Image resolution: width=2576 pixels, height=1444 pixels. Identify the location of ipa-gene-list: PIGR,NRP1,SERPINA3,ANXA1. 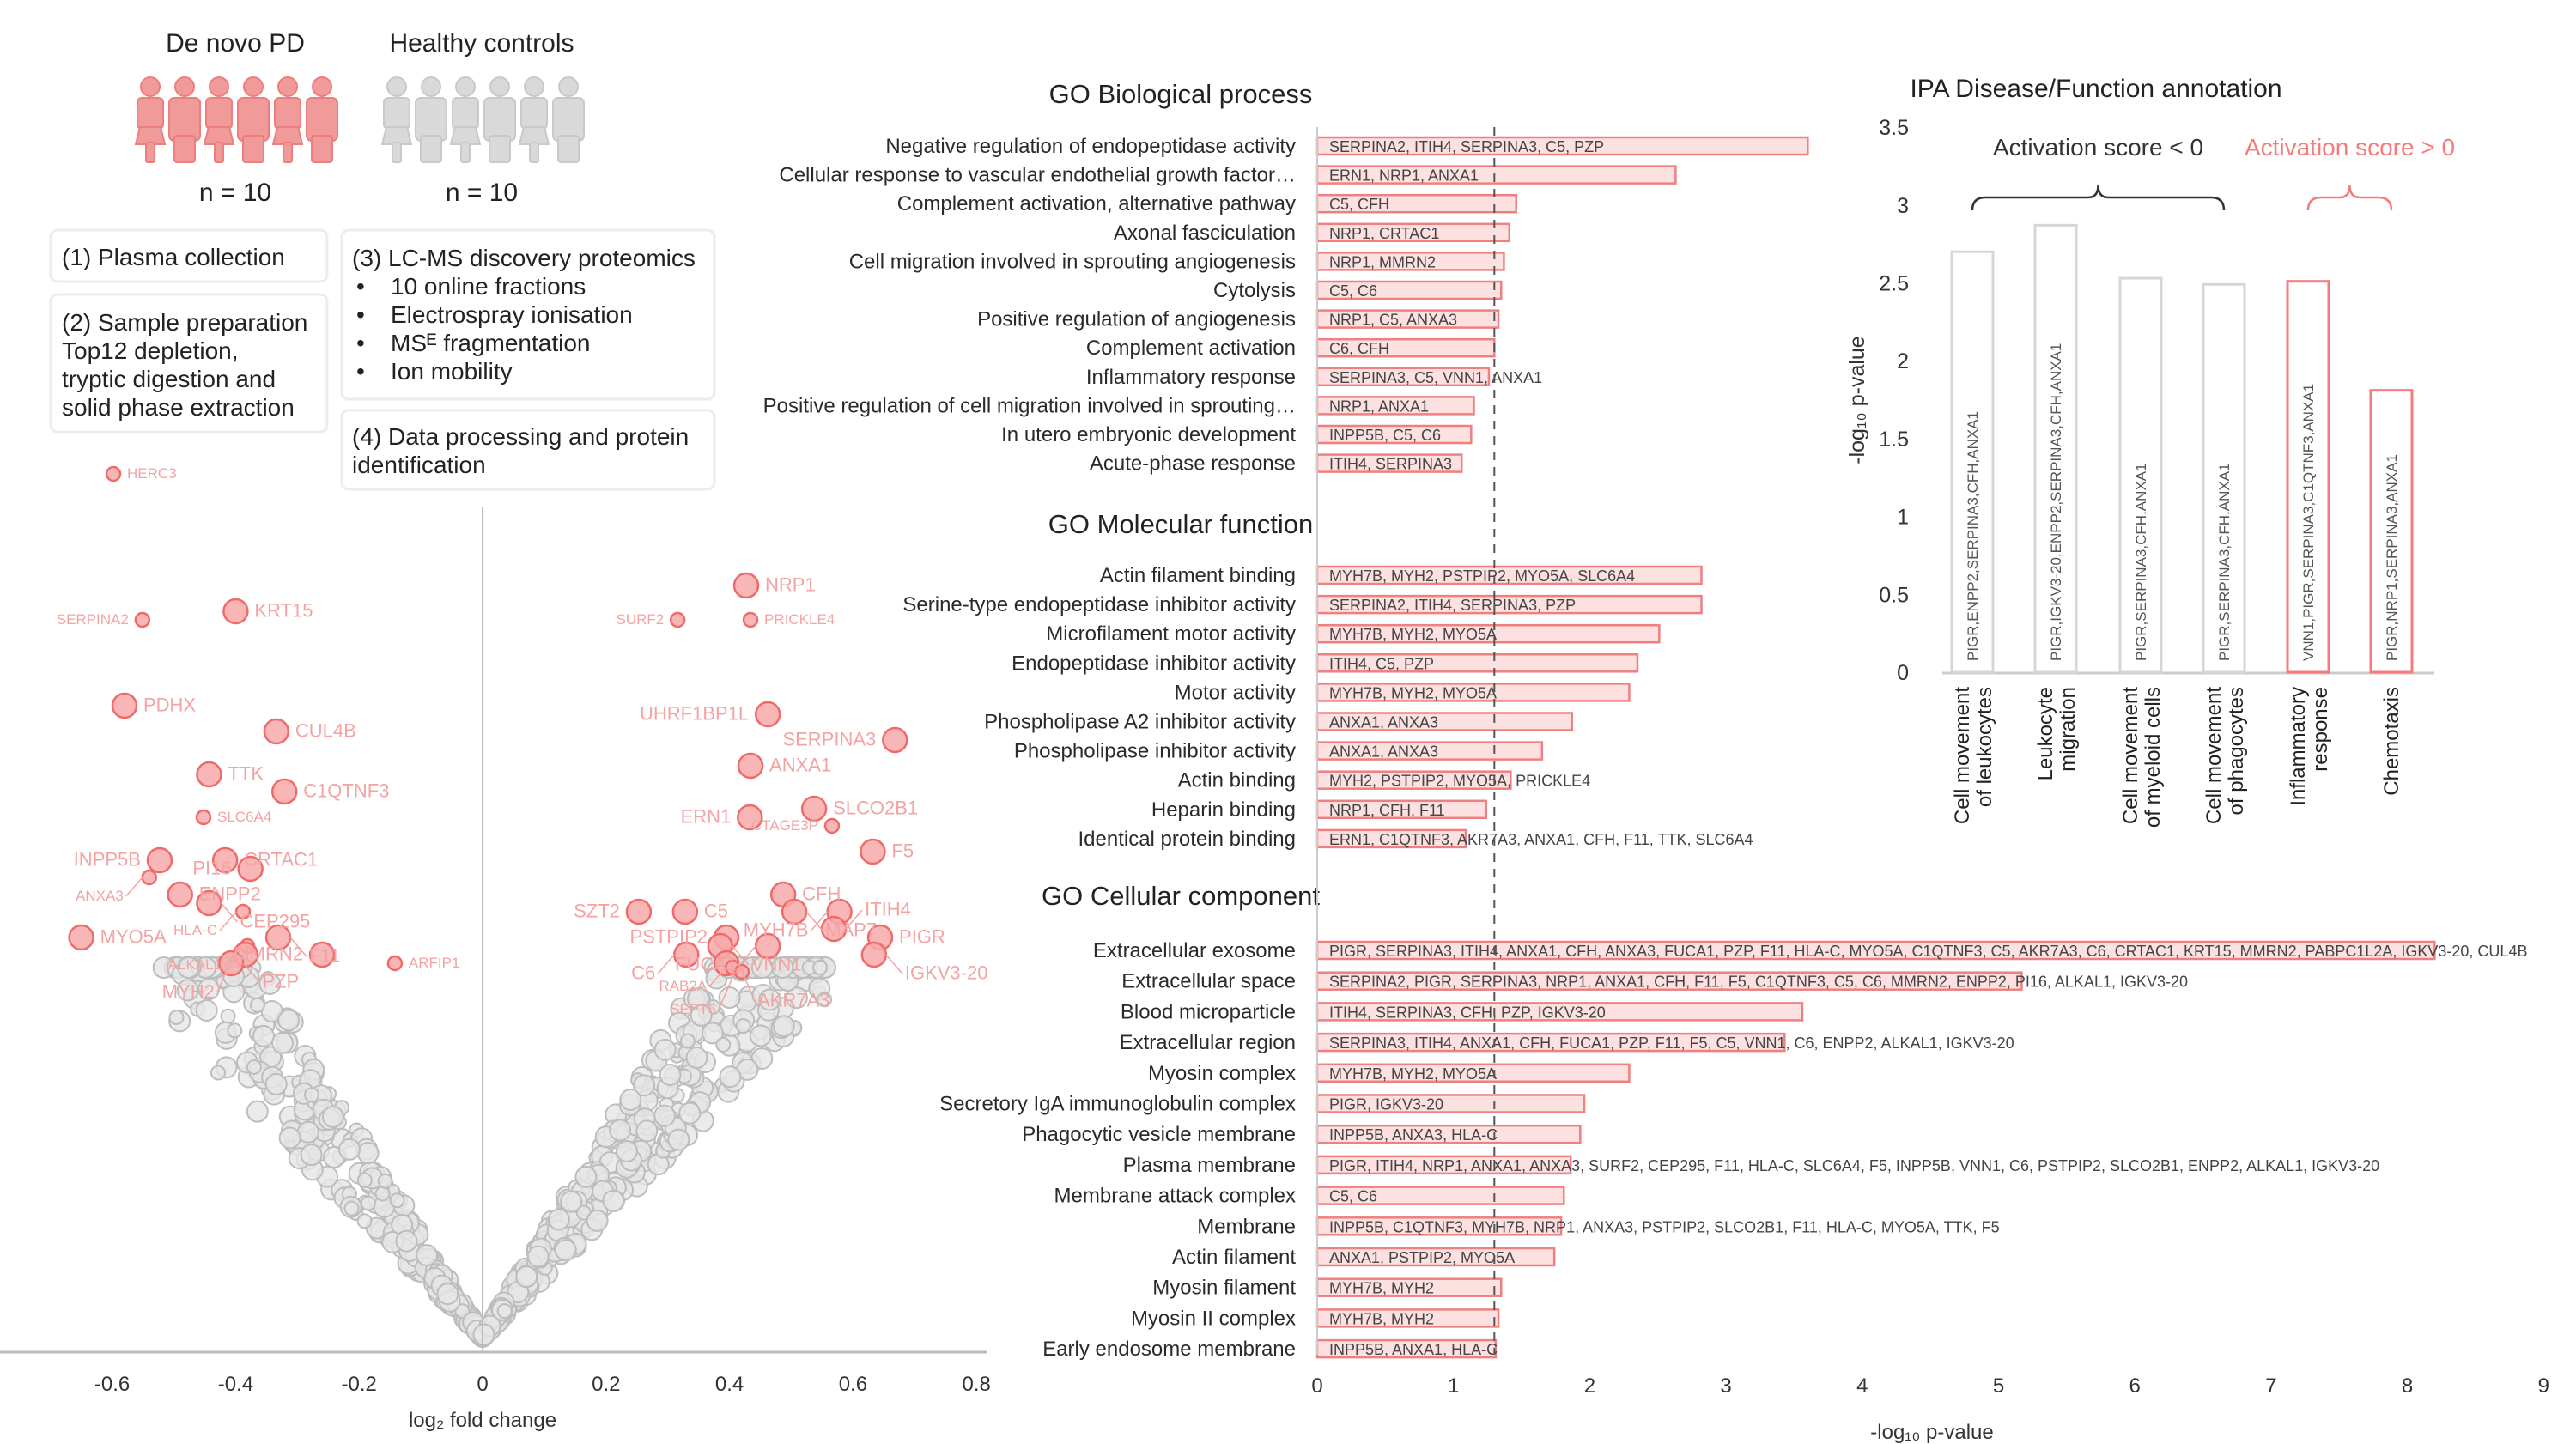
(2392, 558).